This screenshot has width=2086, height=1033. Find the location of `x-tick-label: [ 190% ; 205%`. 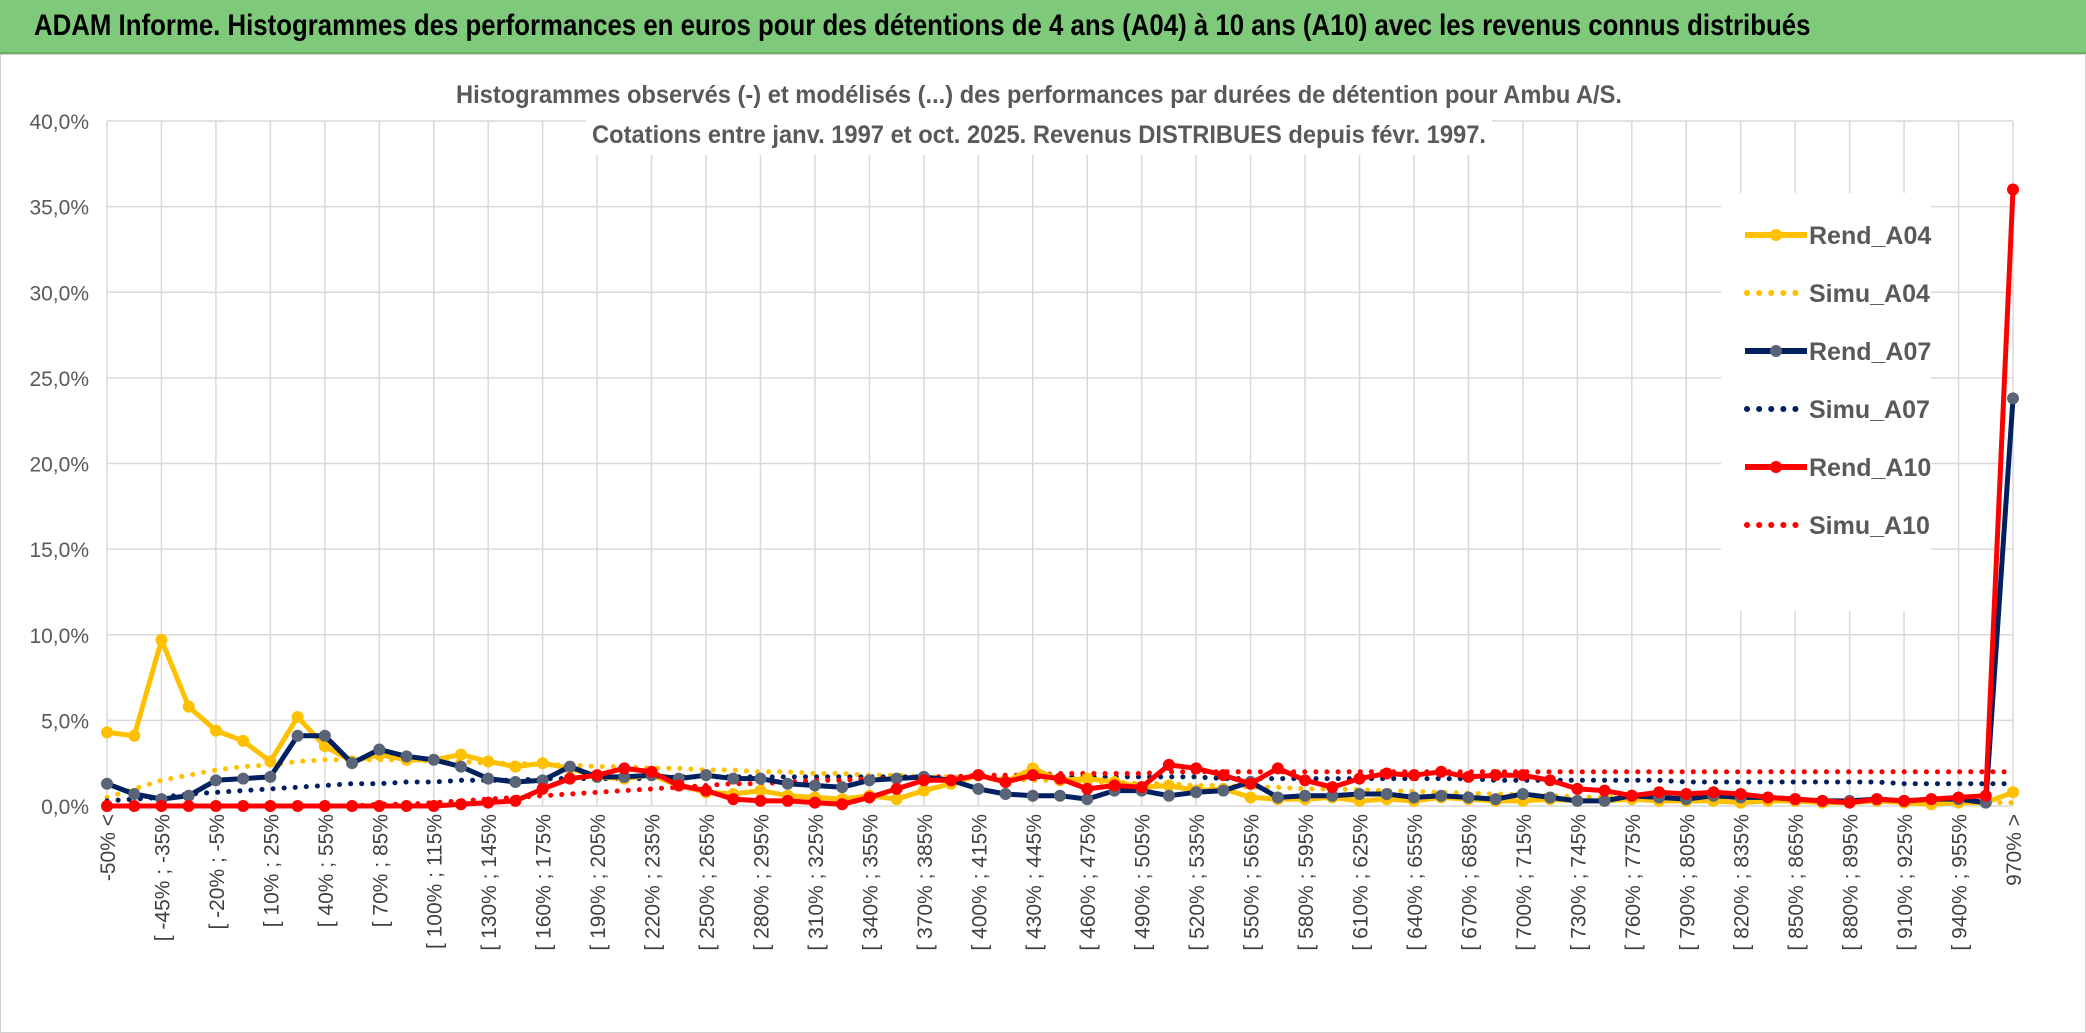

x-tick-label: [ 190% ; 205% is located at coordinates (598, 882).